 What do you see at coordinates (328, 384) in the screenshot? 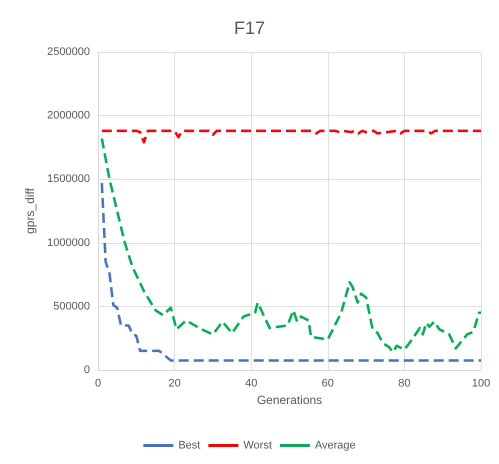
I see `x-tick-label: 60` at bounding box center [328, 384].